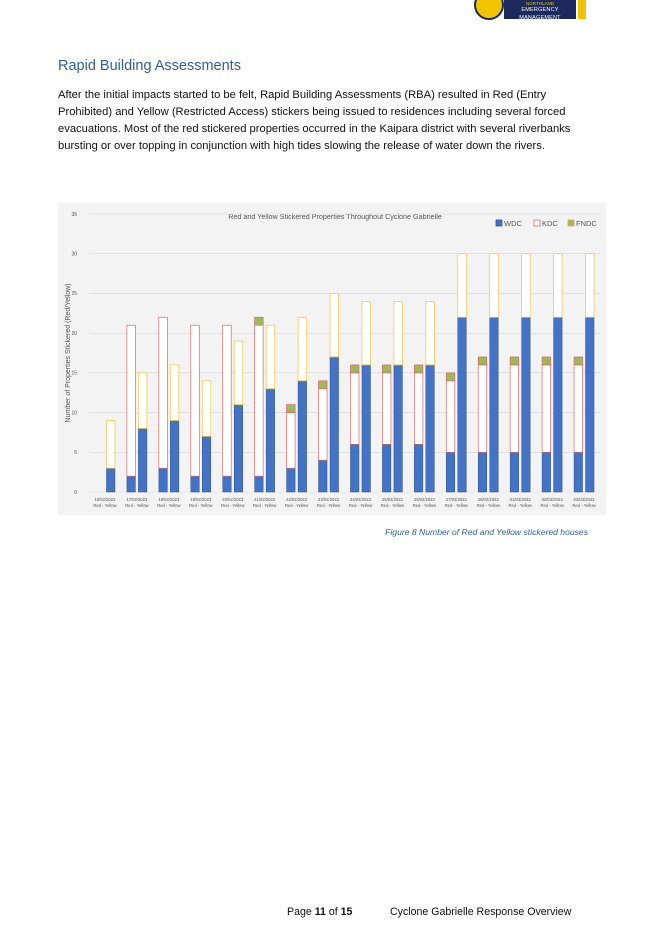  What do you see at coordinates (297, 499) in the screenshot?
I see `x-tick-date: 22/02/2023` at bounding box center [297, 499].